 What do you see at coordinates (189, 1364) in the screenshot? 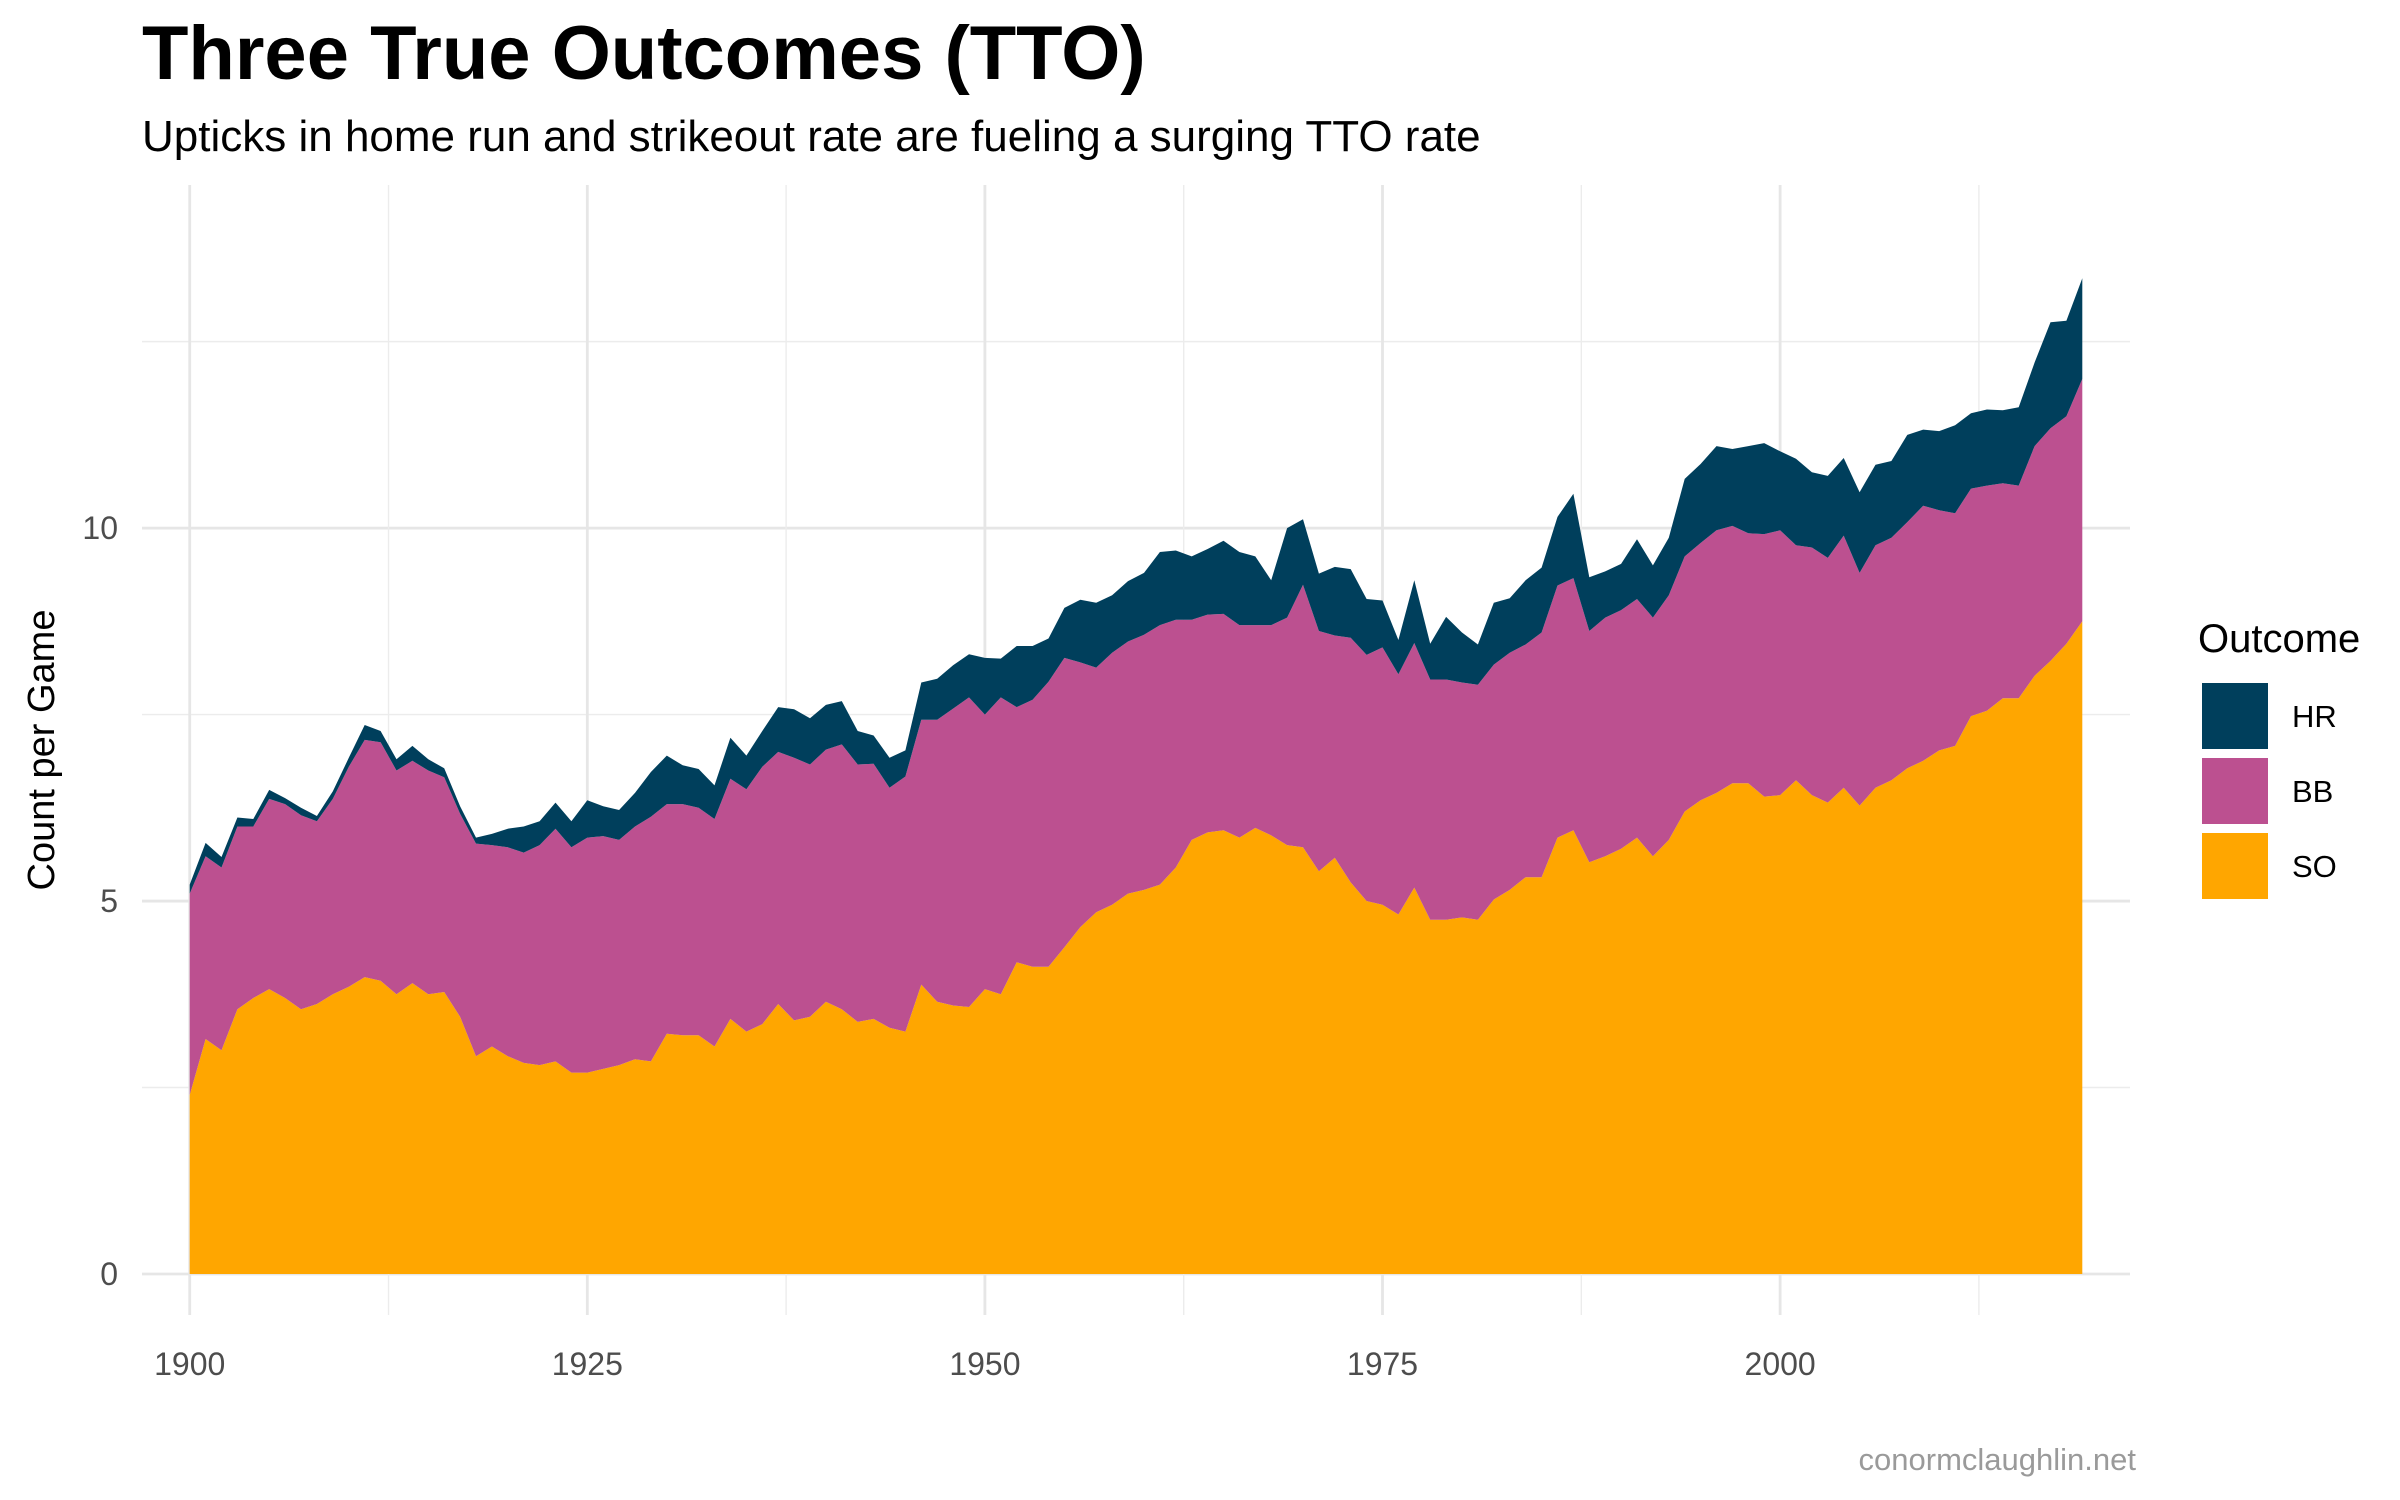
I see `x-tick-label: 1900` at bounding box center [189, 1364].